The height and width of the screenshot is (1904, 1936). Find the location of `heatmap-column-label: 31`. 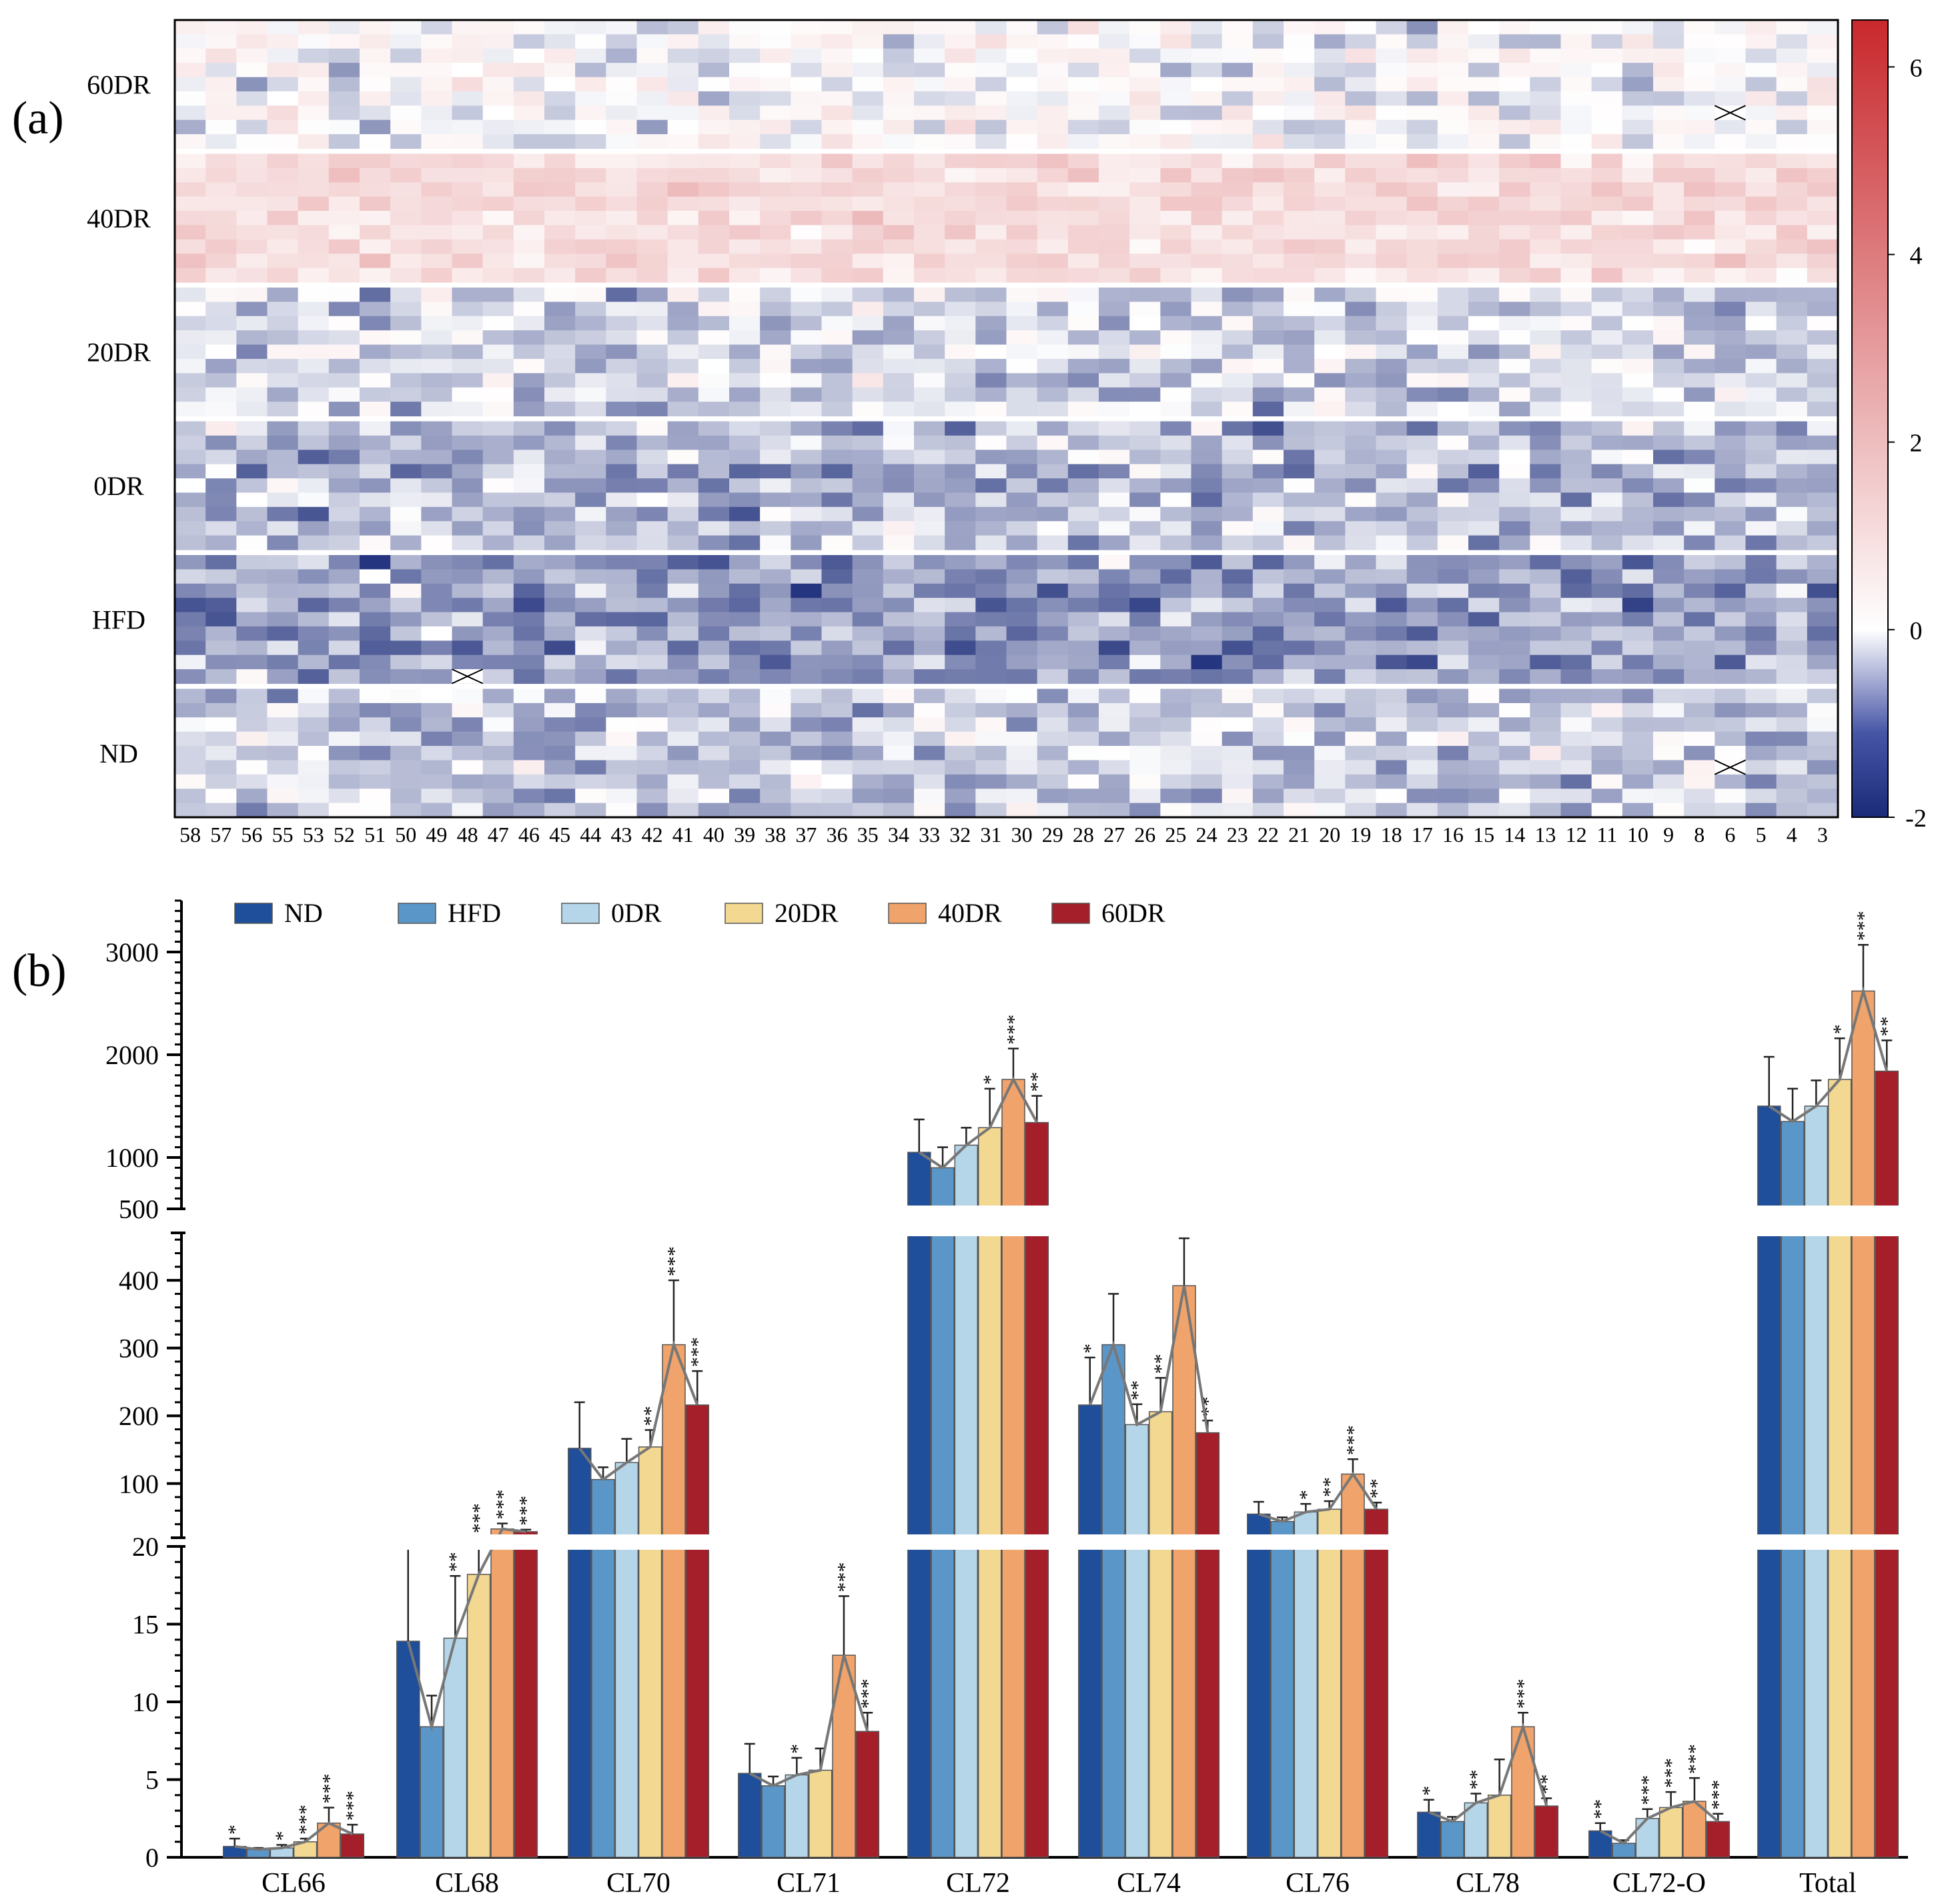

heatmap-column-label: 31 is located at coordinates (990, 835).